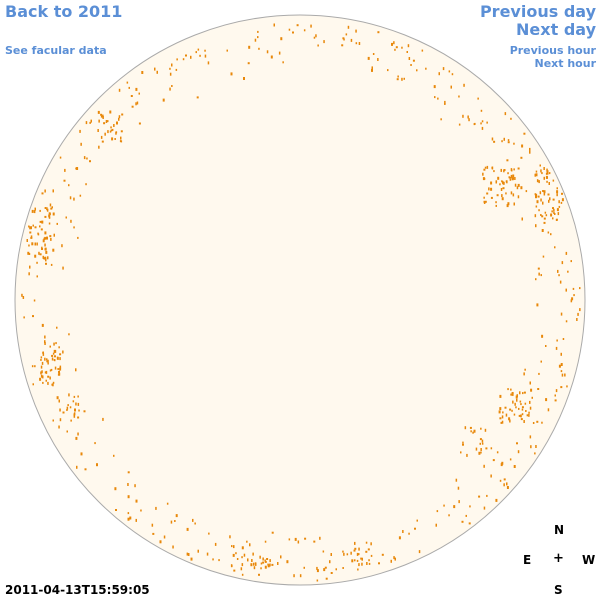 The height and width of the screenshot is (600, 600). What do you see at coordinates (56, 50) in the screenshot?
I see `see-facular-data-link: See facular data` at bounding box center [56, 50].